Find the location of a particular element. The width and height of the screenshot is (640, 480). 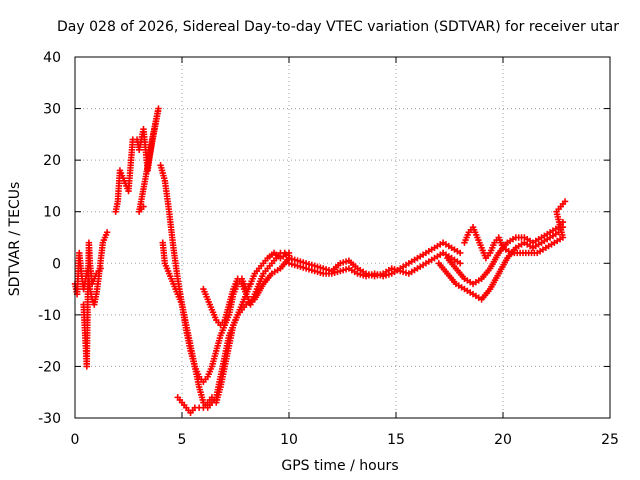

x-tick-label: 25 is located at coordinates (610, 440).